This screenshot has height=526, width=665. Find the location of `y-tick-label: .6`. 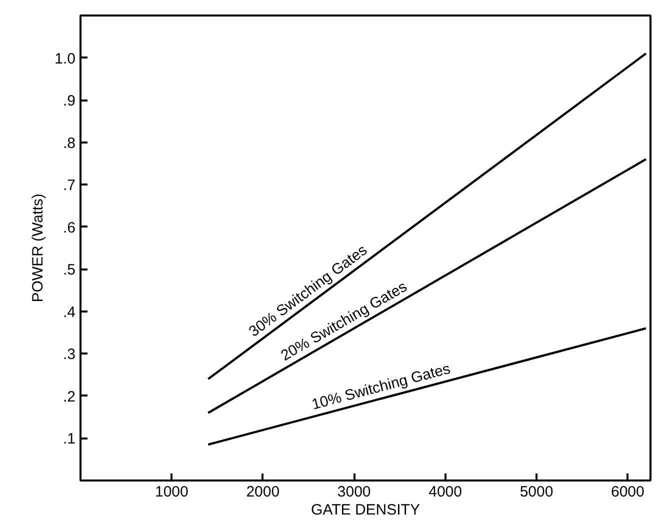

y-tick-label: .6 is located at coordinates (69, 227).